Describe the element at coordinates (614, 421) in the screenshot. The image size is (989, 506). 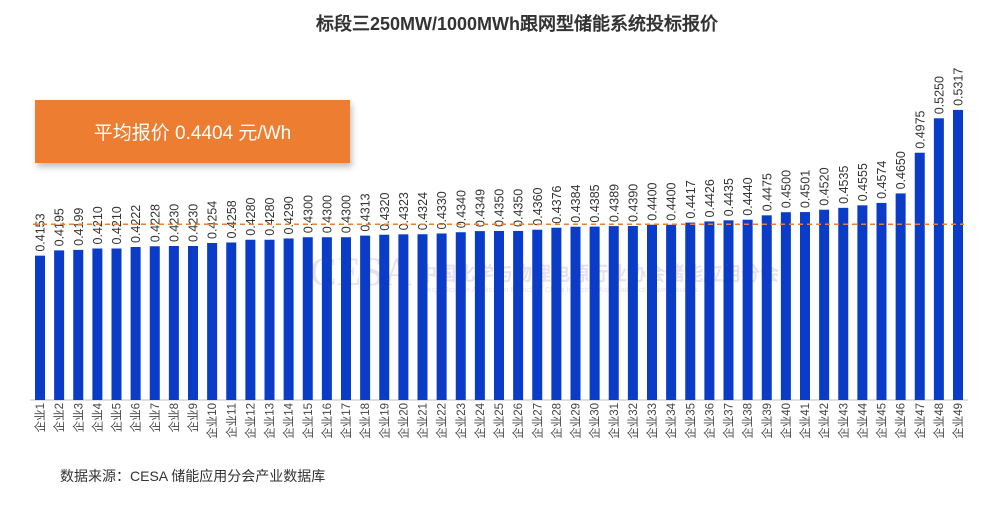
I see `category-label: 企业31` at that location.